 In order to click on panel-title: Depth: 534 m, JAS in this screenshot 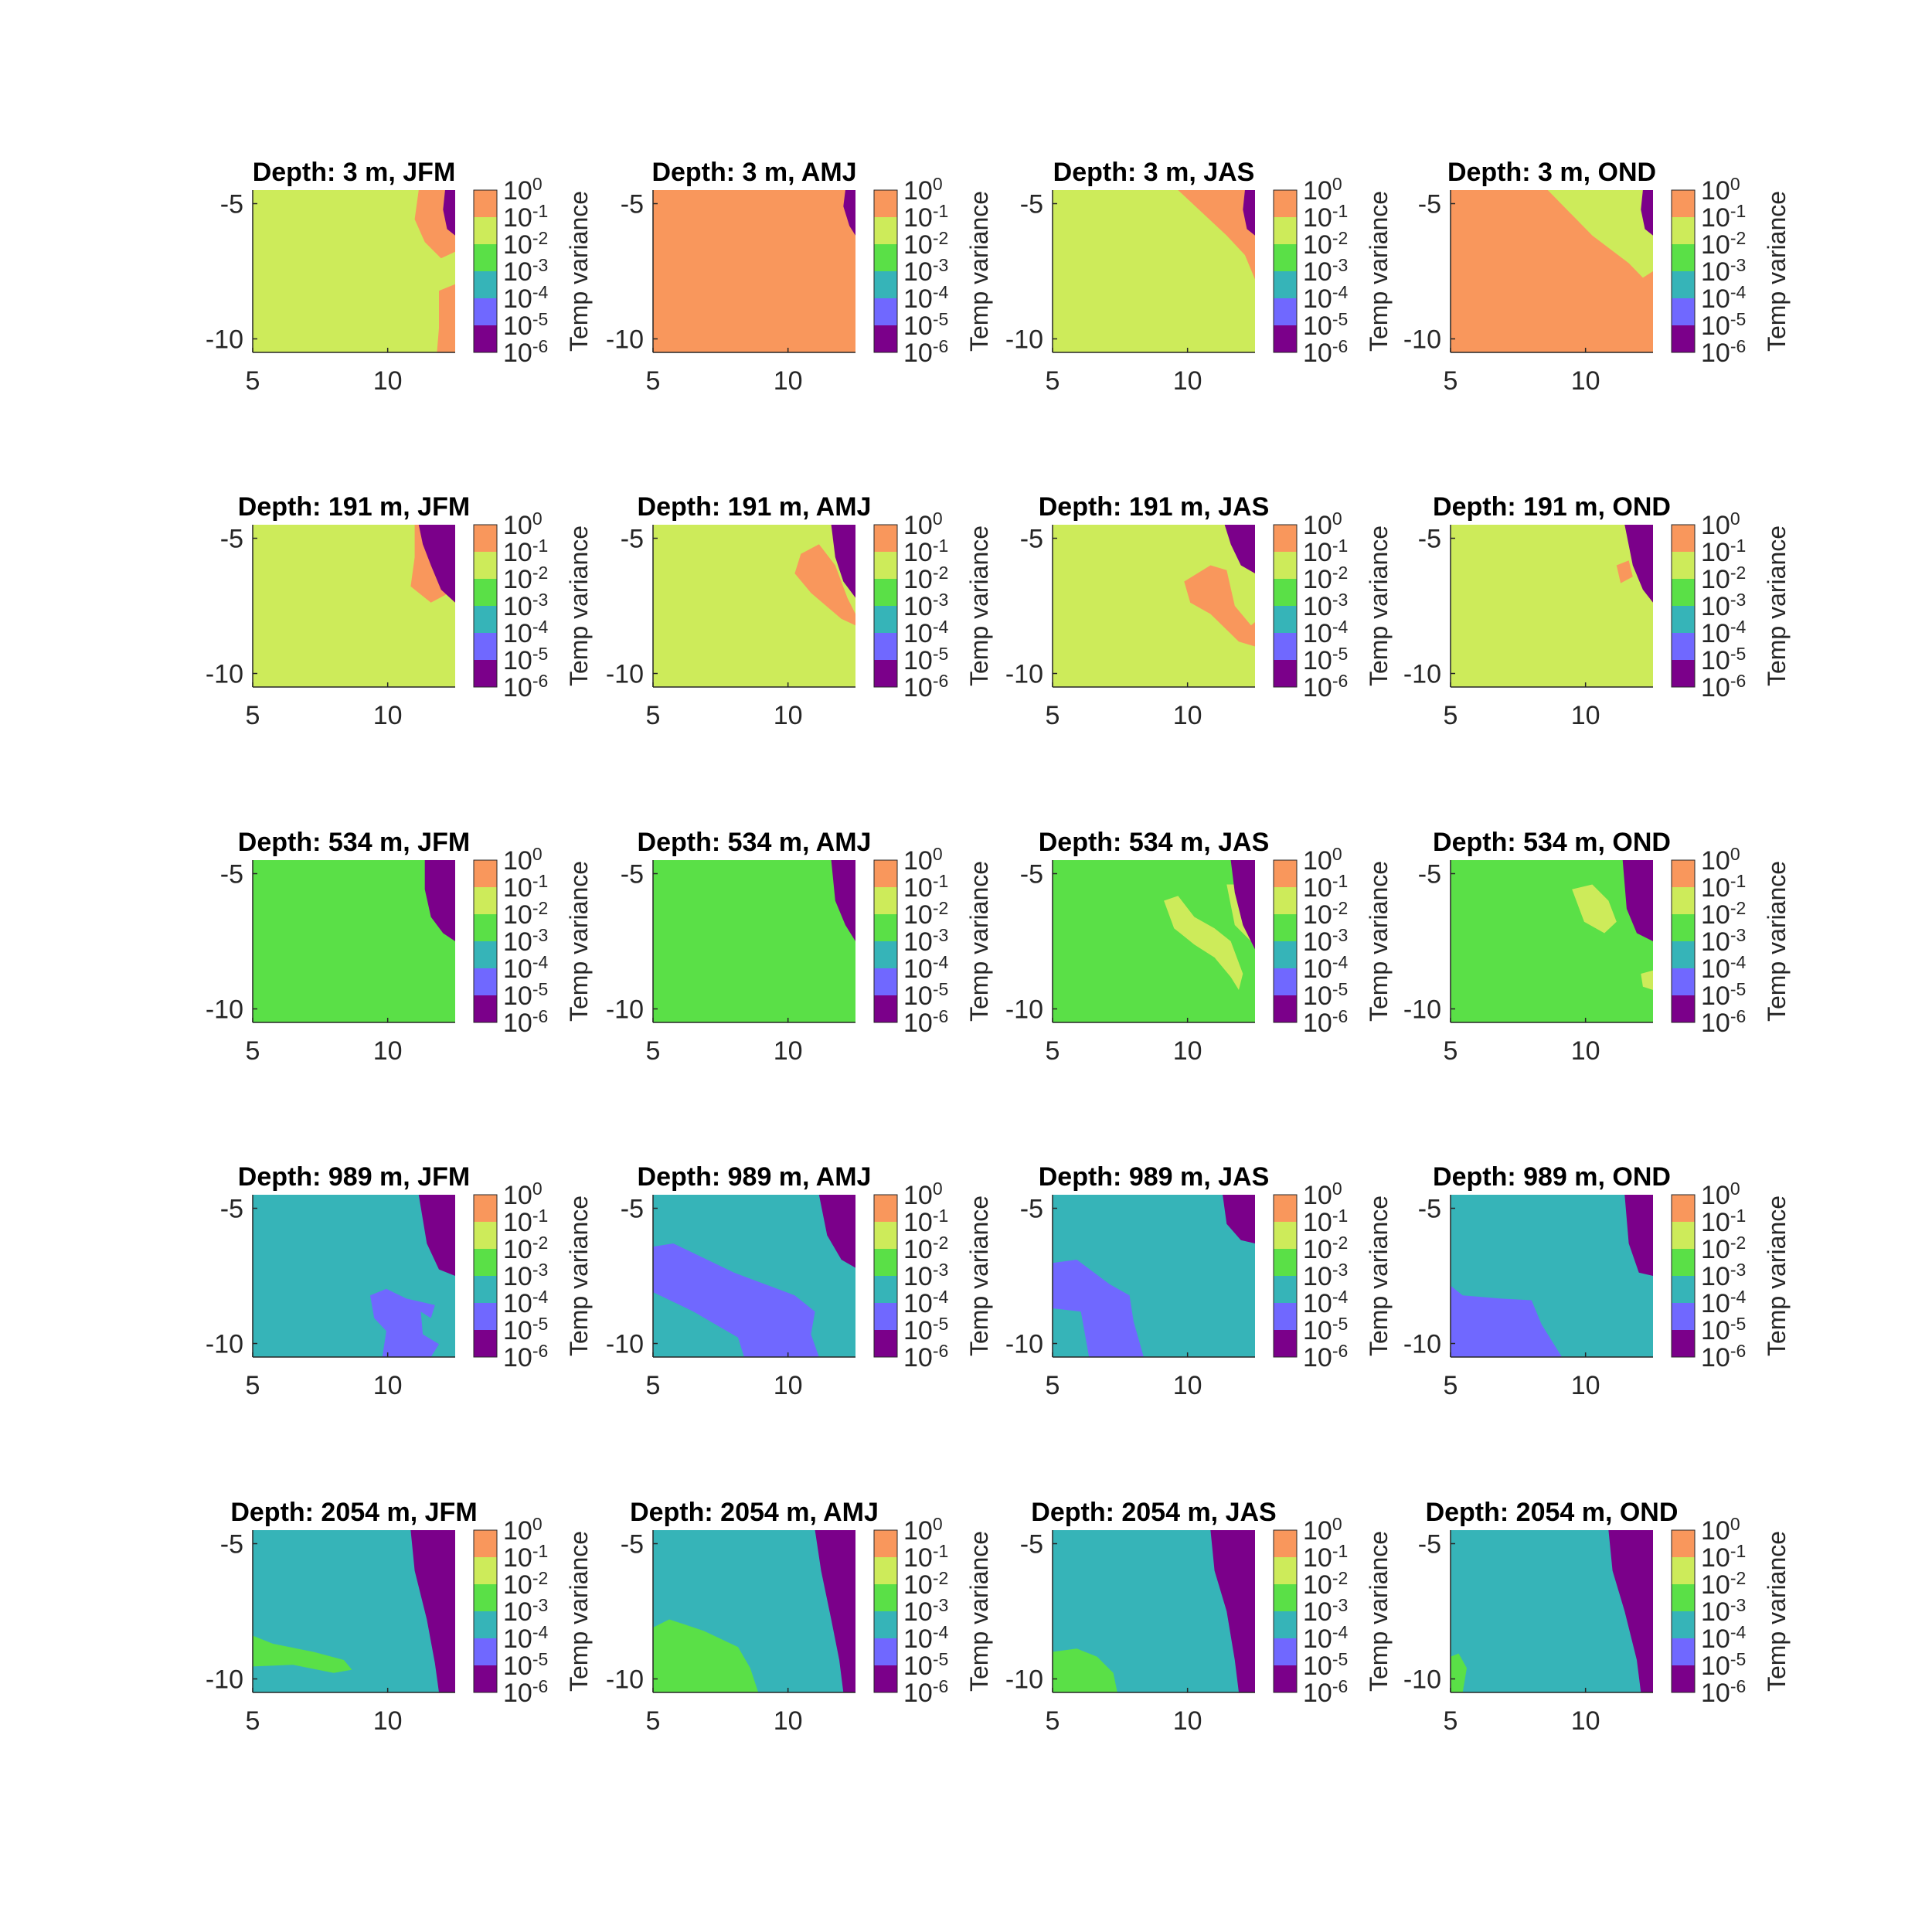, I will do `click(1155, 843)`.